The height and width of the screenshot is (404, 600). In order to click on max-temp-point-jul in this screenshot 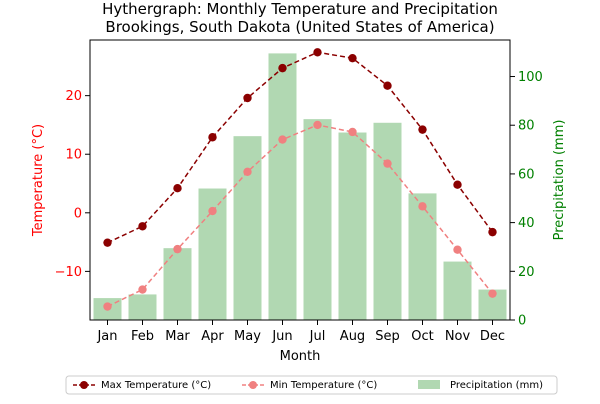, I will do `click(317, 52)`.